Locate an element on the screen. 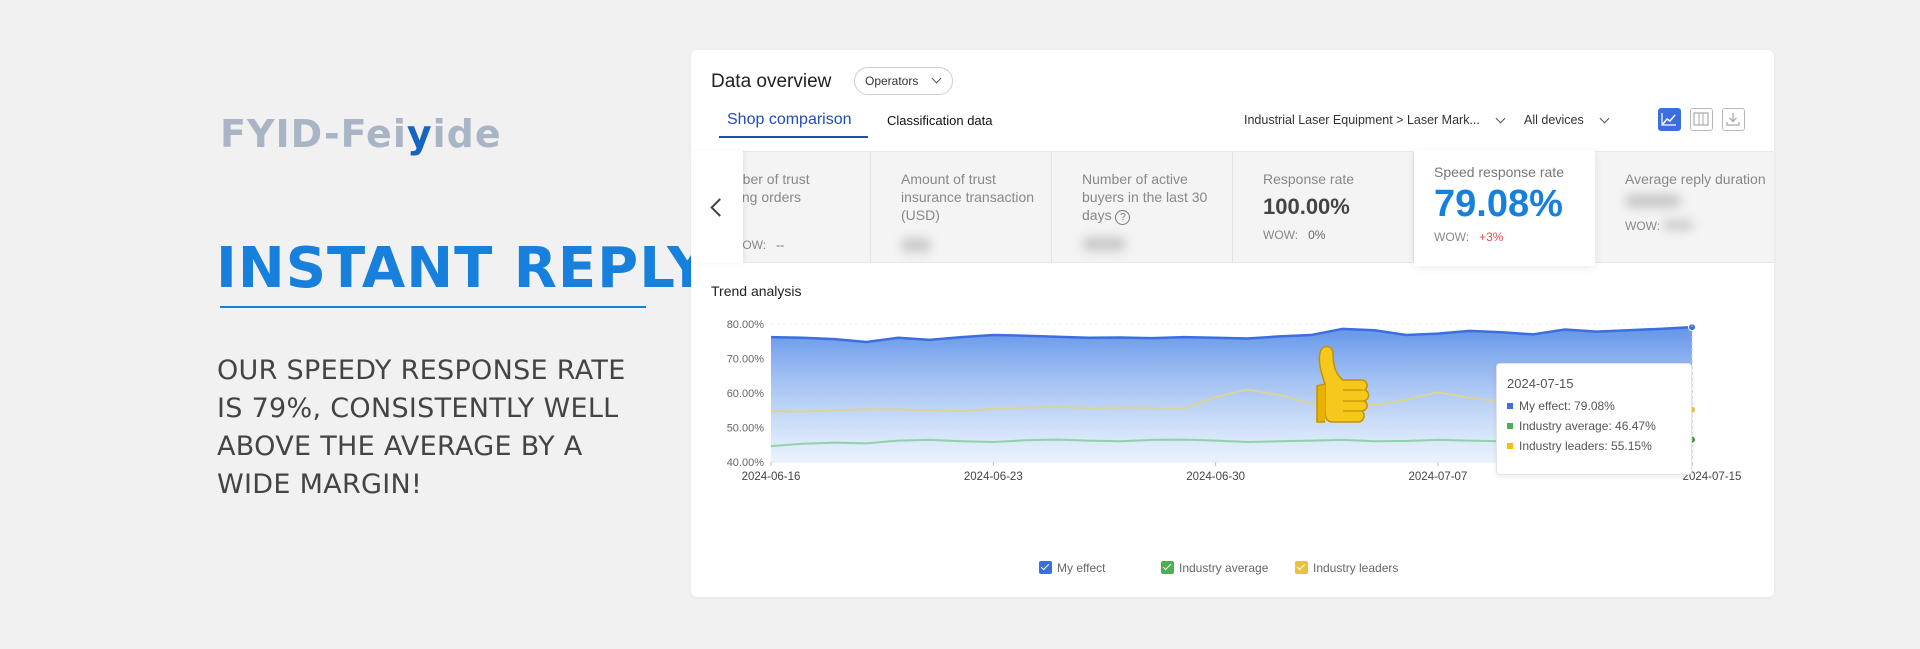 The image size is (1920, 649). brand-logo: FYID-Feiyide is located at coordinates (361, 134).